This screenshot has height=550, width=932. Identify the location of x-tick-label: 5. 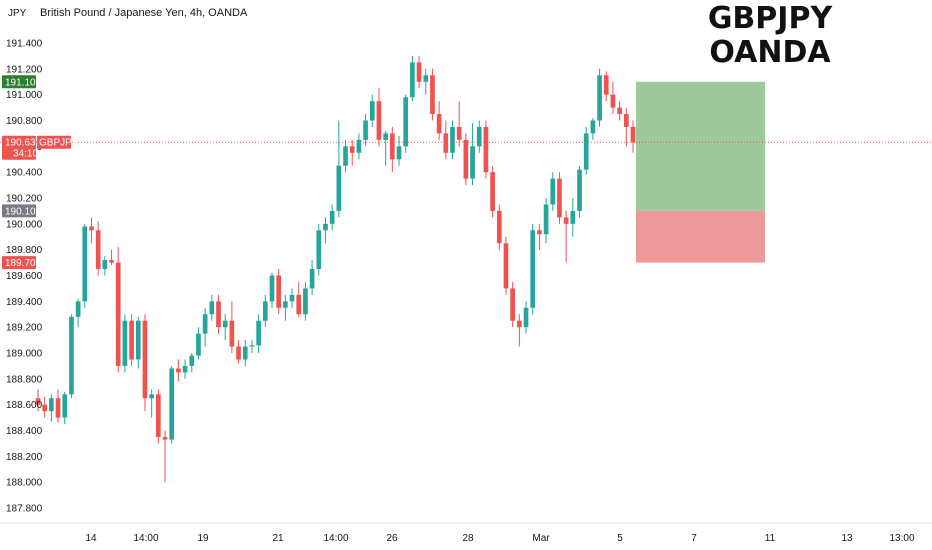
(620, 538).